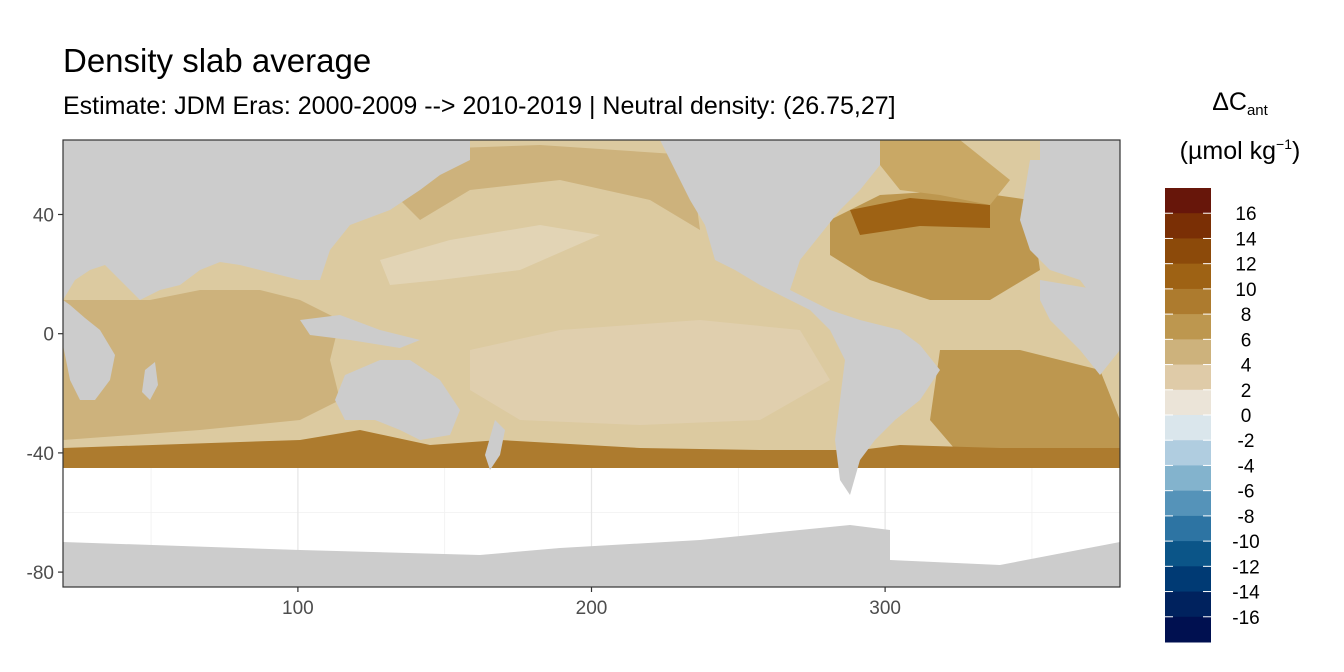 This screenshot has width=1344, height=672. Describe the element at coordinates (40, 573) in the screenshot. I see `y-tick-label: -80` at that location.